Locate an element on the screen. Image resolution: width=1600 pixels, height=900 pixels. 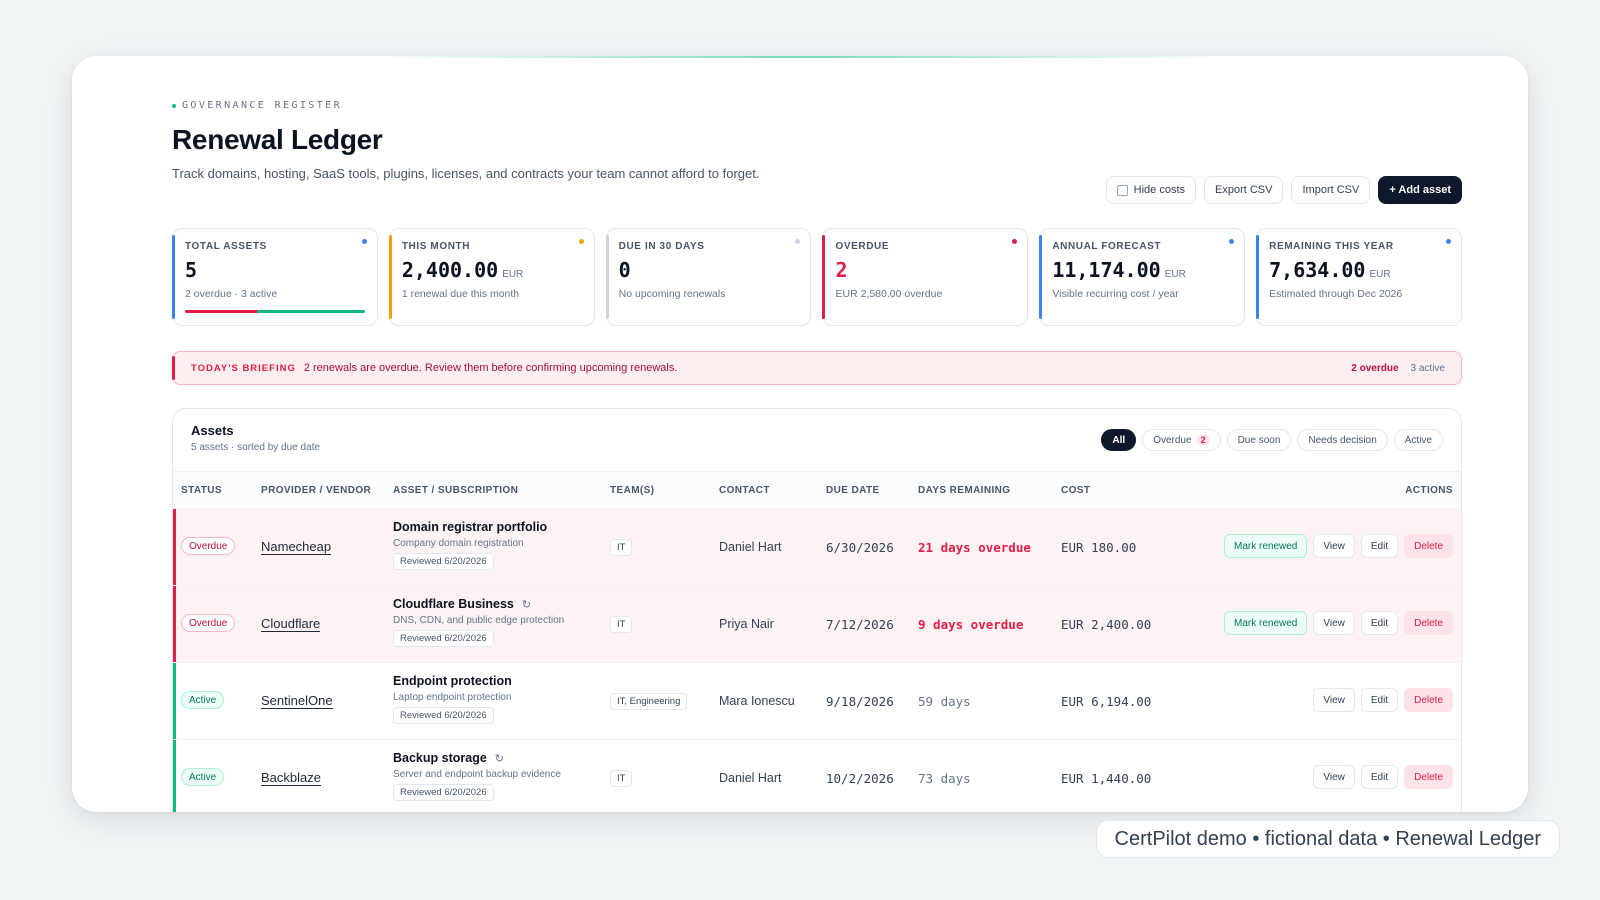
import-csv-button: Import CSV is located at coordinates (1331, 190).